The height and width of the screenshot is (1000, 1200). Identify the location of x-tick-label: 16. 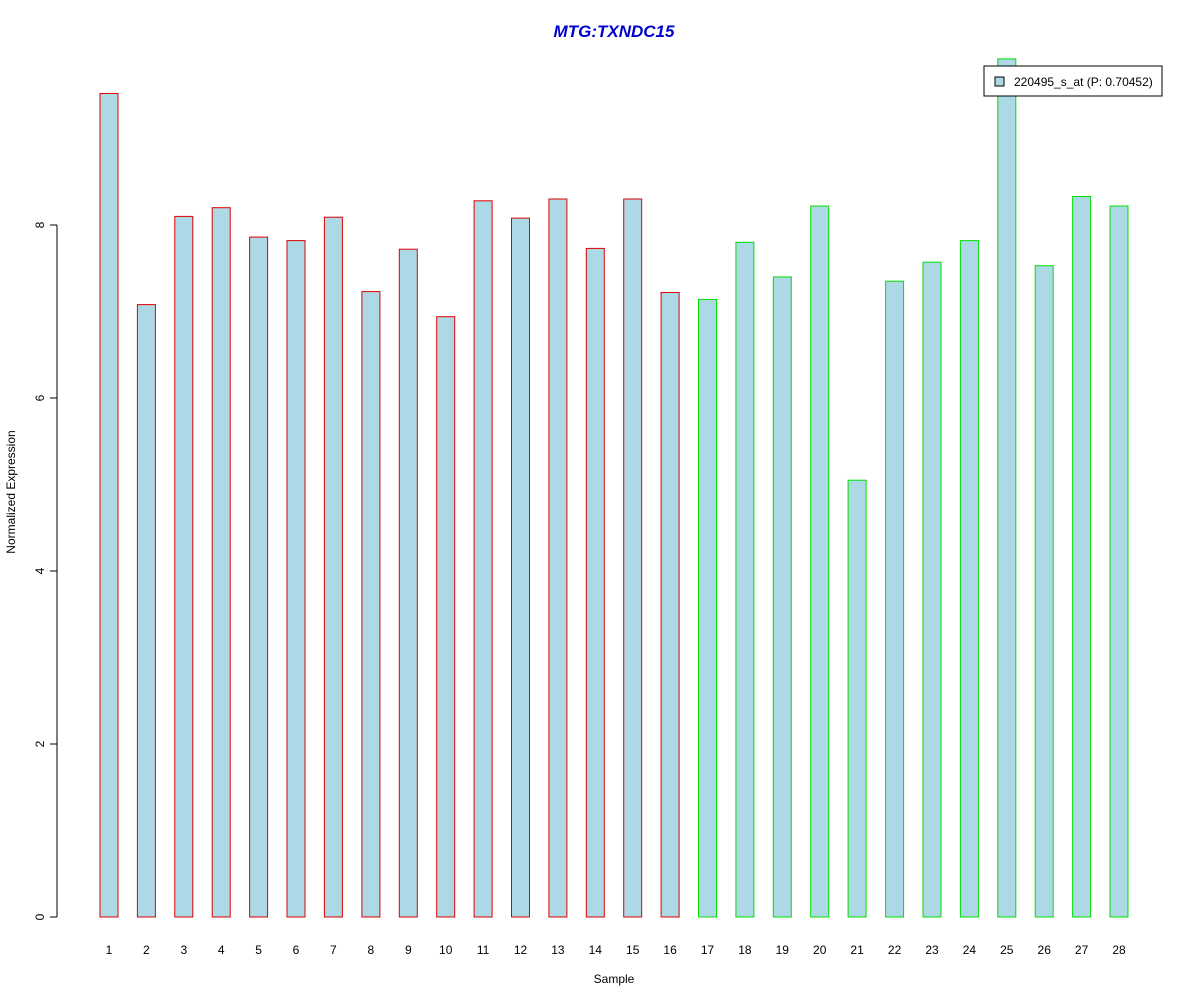
(670, 950).